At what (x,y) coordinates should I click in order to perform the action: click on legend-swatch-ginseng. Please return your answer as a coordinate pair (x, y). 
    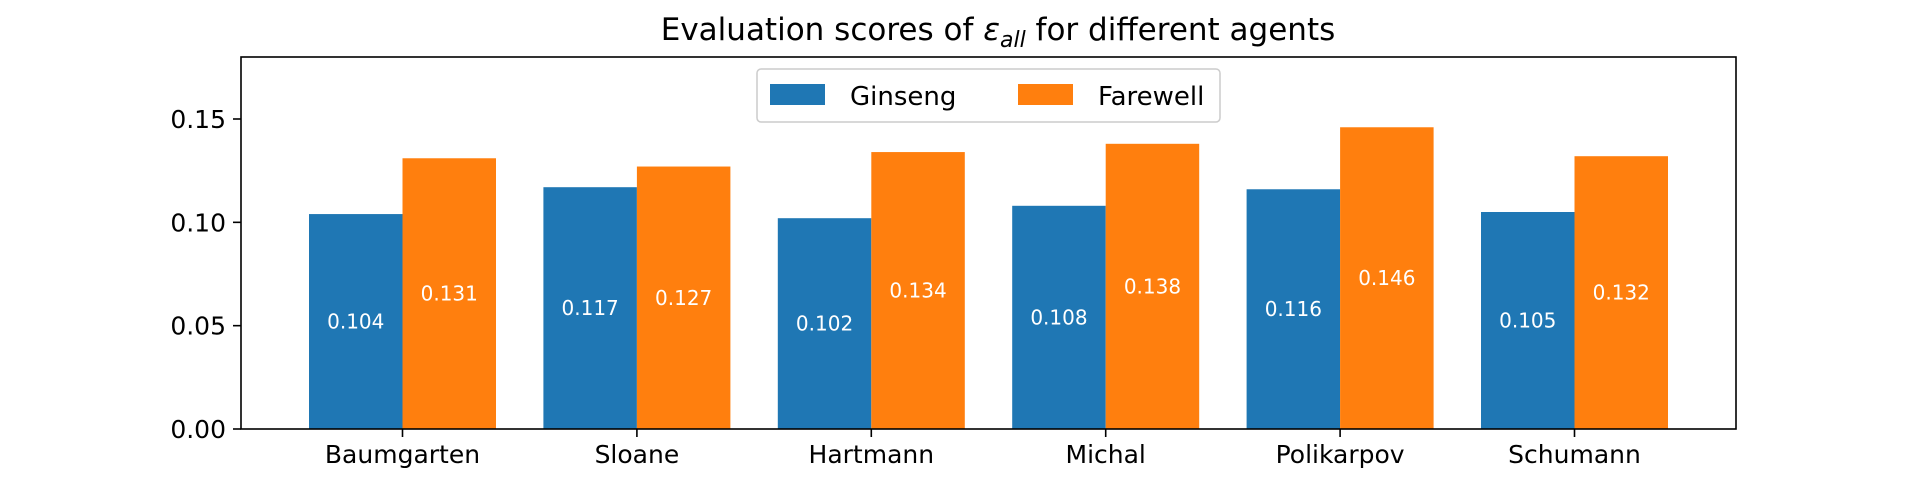
    Looking at the image, I should click on (797, 94).